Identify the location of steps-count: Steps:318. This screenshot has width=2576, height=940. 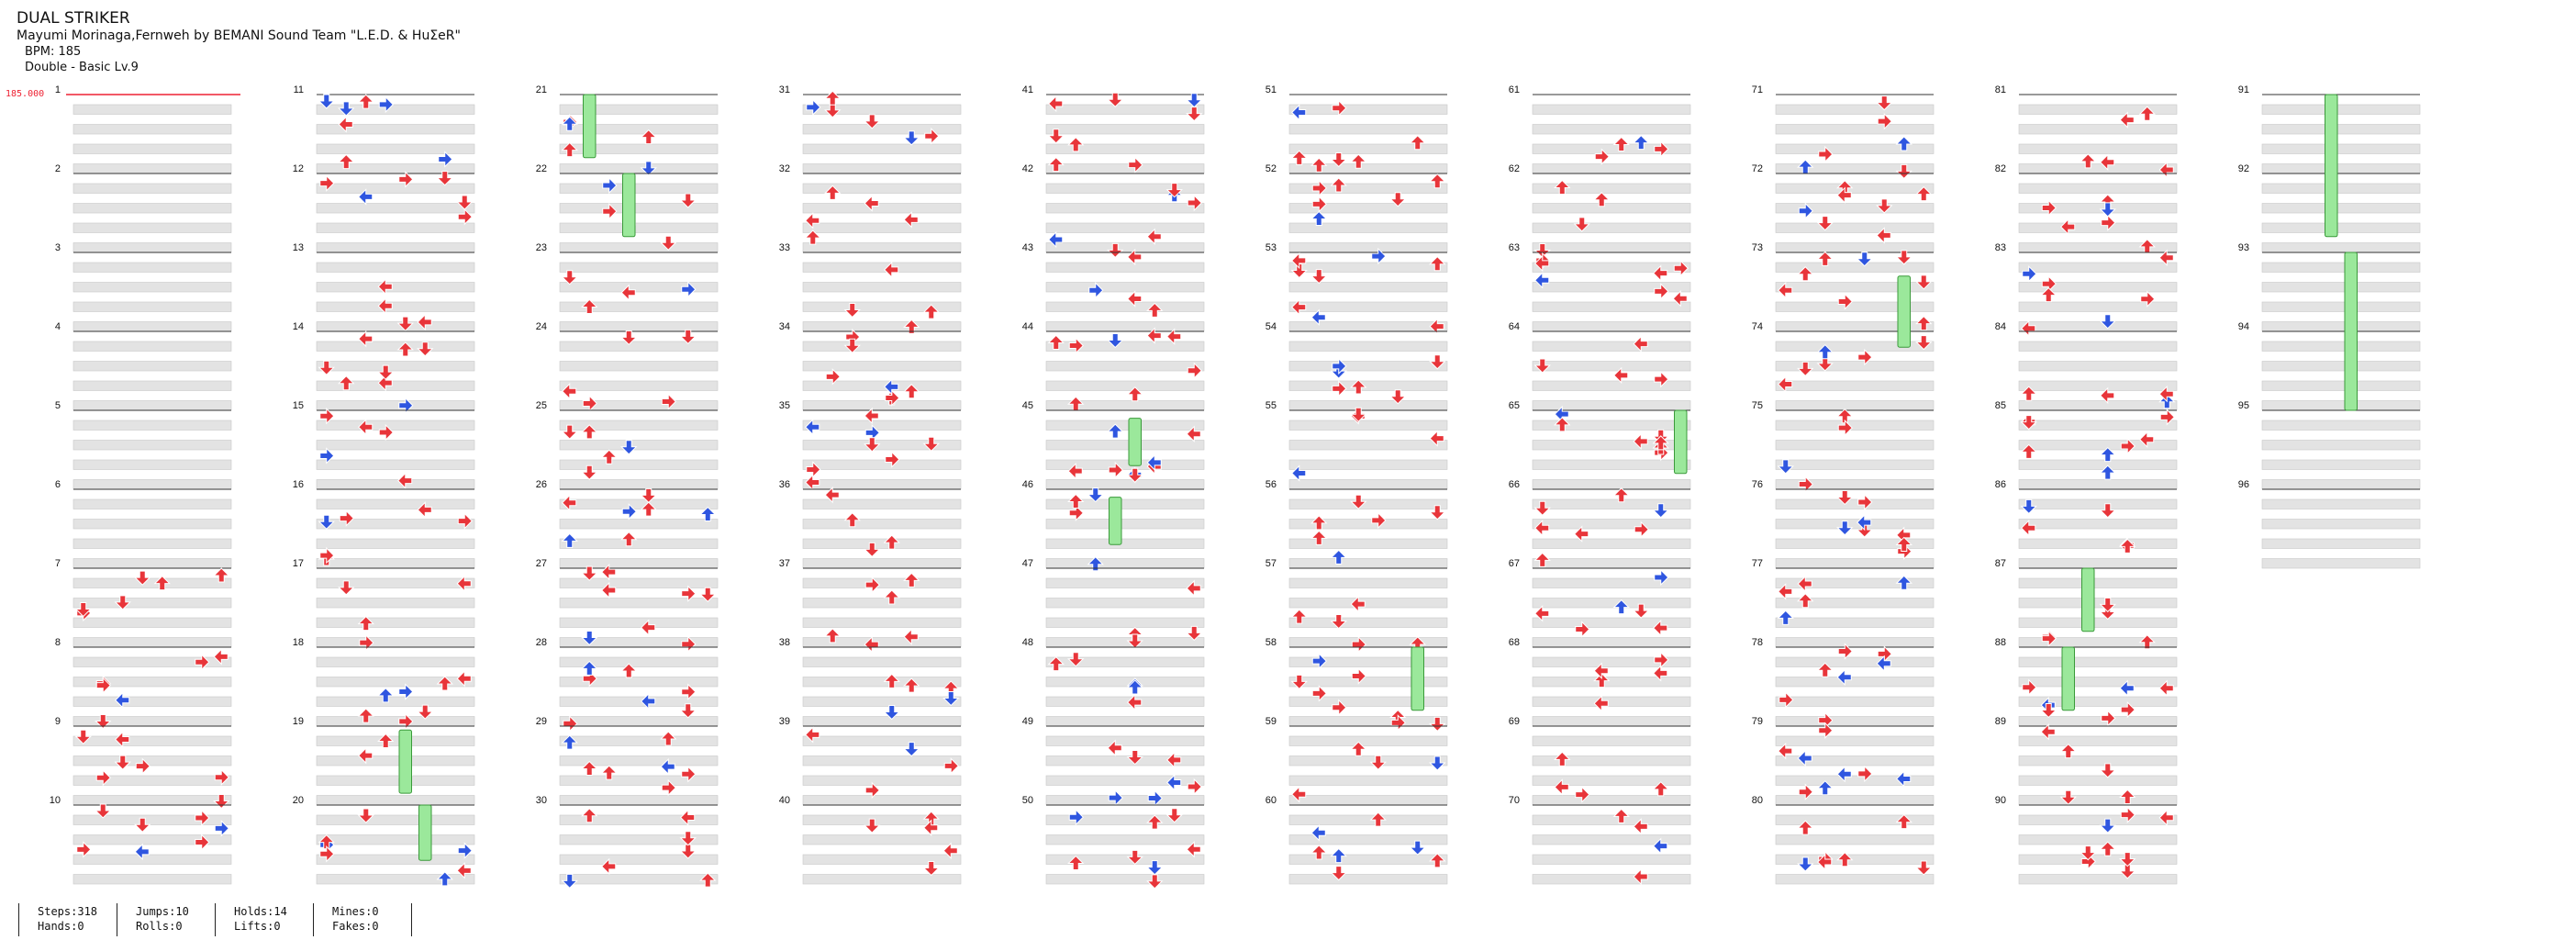
(68, 911).